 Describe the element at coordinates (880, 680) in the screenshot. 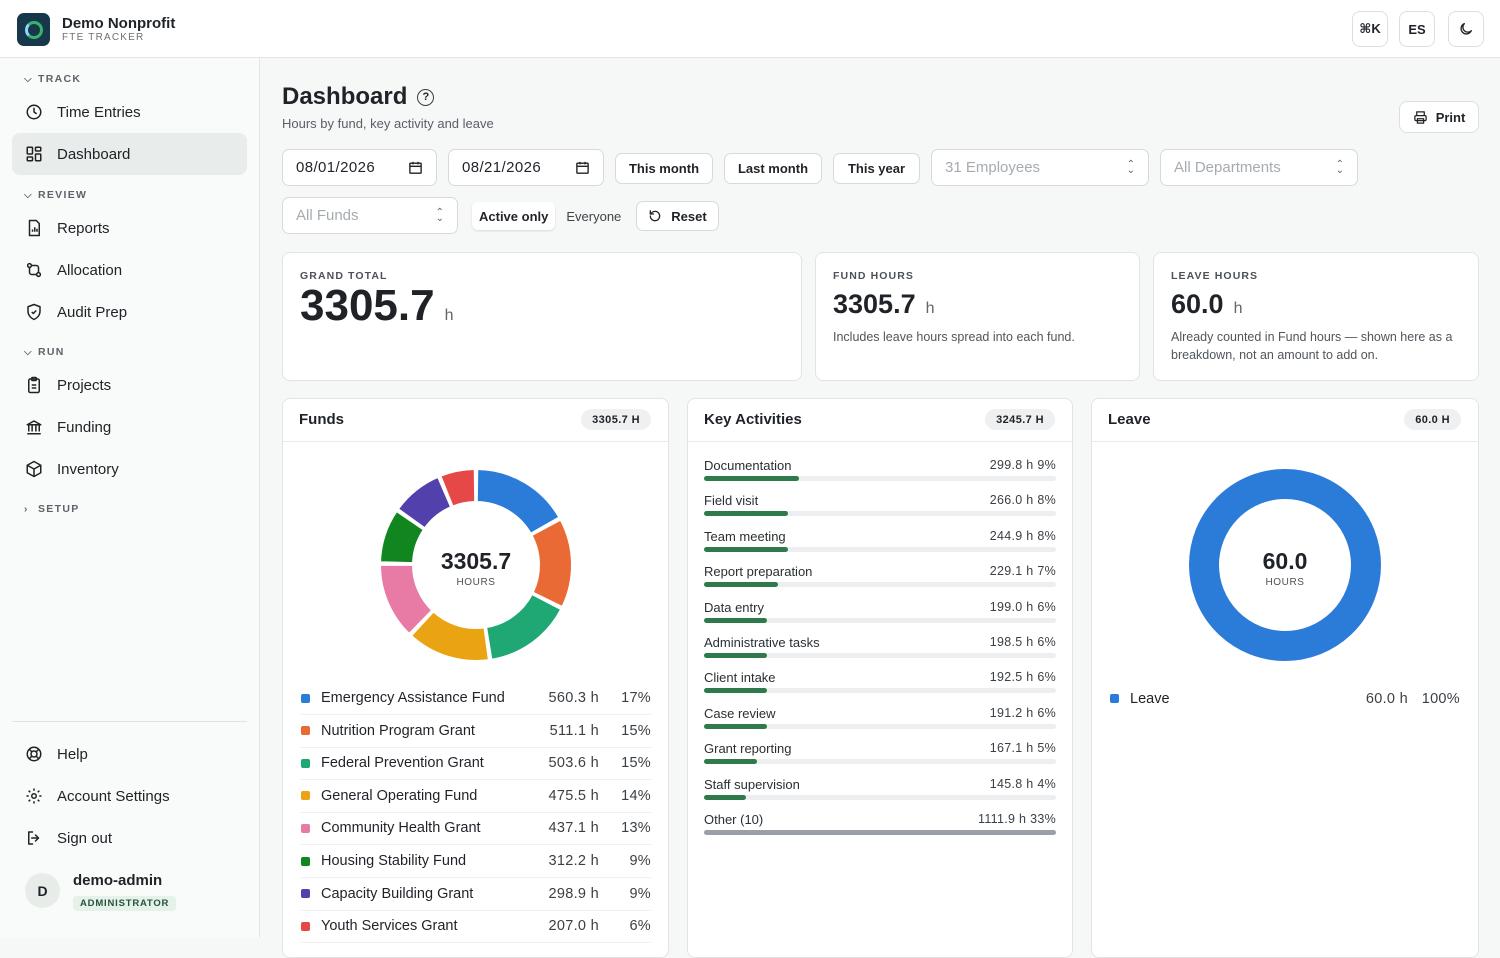

I see `activity-row: Client intake 192.5 h 6%` at that location.